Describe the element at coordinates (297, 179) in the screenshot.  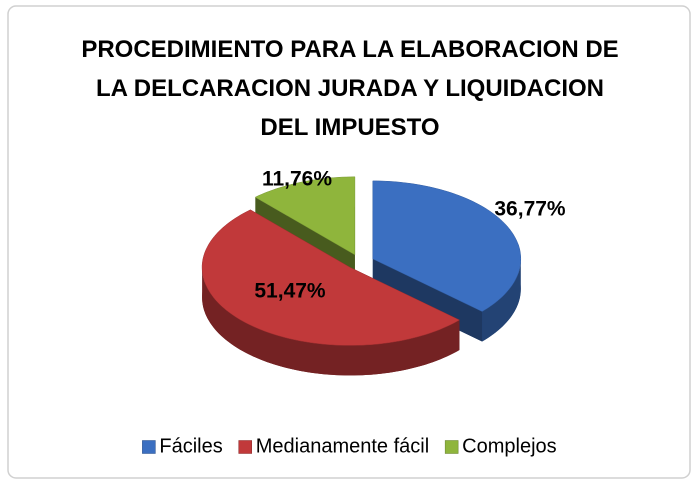
I see `data-label: 11,76%` at that location.